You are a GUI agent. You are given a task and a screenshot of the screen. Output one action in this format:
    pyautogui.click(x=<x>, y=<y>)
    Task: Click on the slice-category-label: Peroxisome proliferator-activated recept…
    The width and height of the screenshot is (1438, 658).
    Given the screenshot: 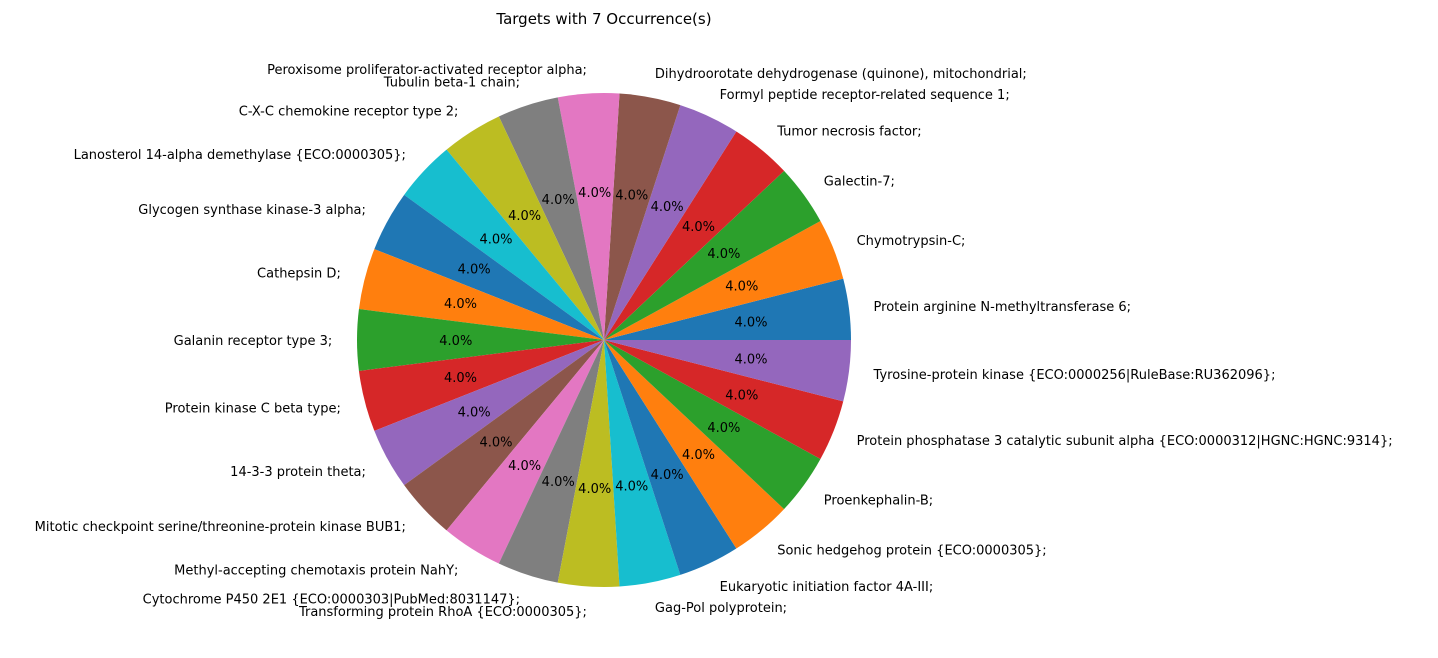 What is the action you would take?
    pyautogui.click(x=427, y=70)
    